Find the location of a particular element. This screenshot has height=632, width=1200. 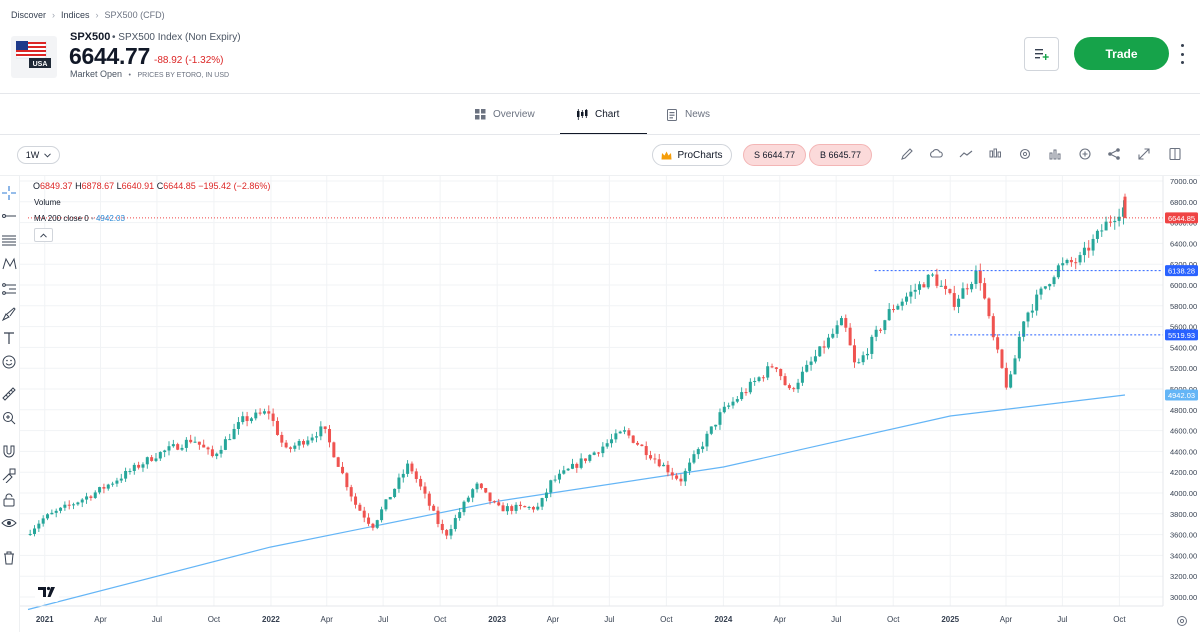

y-tick-label: 5000.00 is located at coordinates (1183, 389).